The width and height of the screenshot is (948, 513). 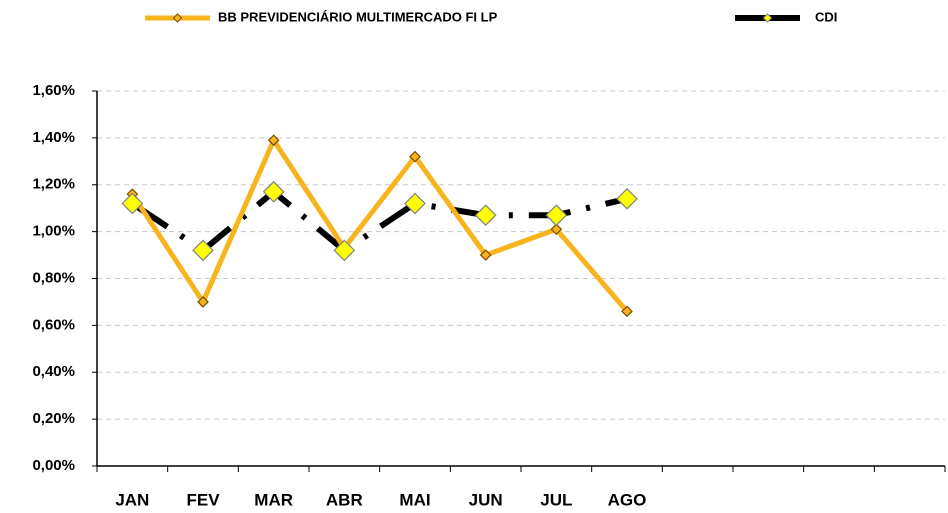 What do you see at coordinates (53, 465) in the screenshot?
I see `y-tick-label: 0,00%` at bounding box center [53, 465].